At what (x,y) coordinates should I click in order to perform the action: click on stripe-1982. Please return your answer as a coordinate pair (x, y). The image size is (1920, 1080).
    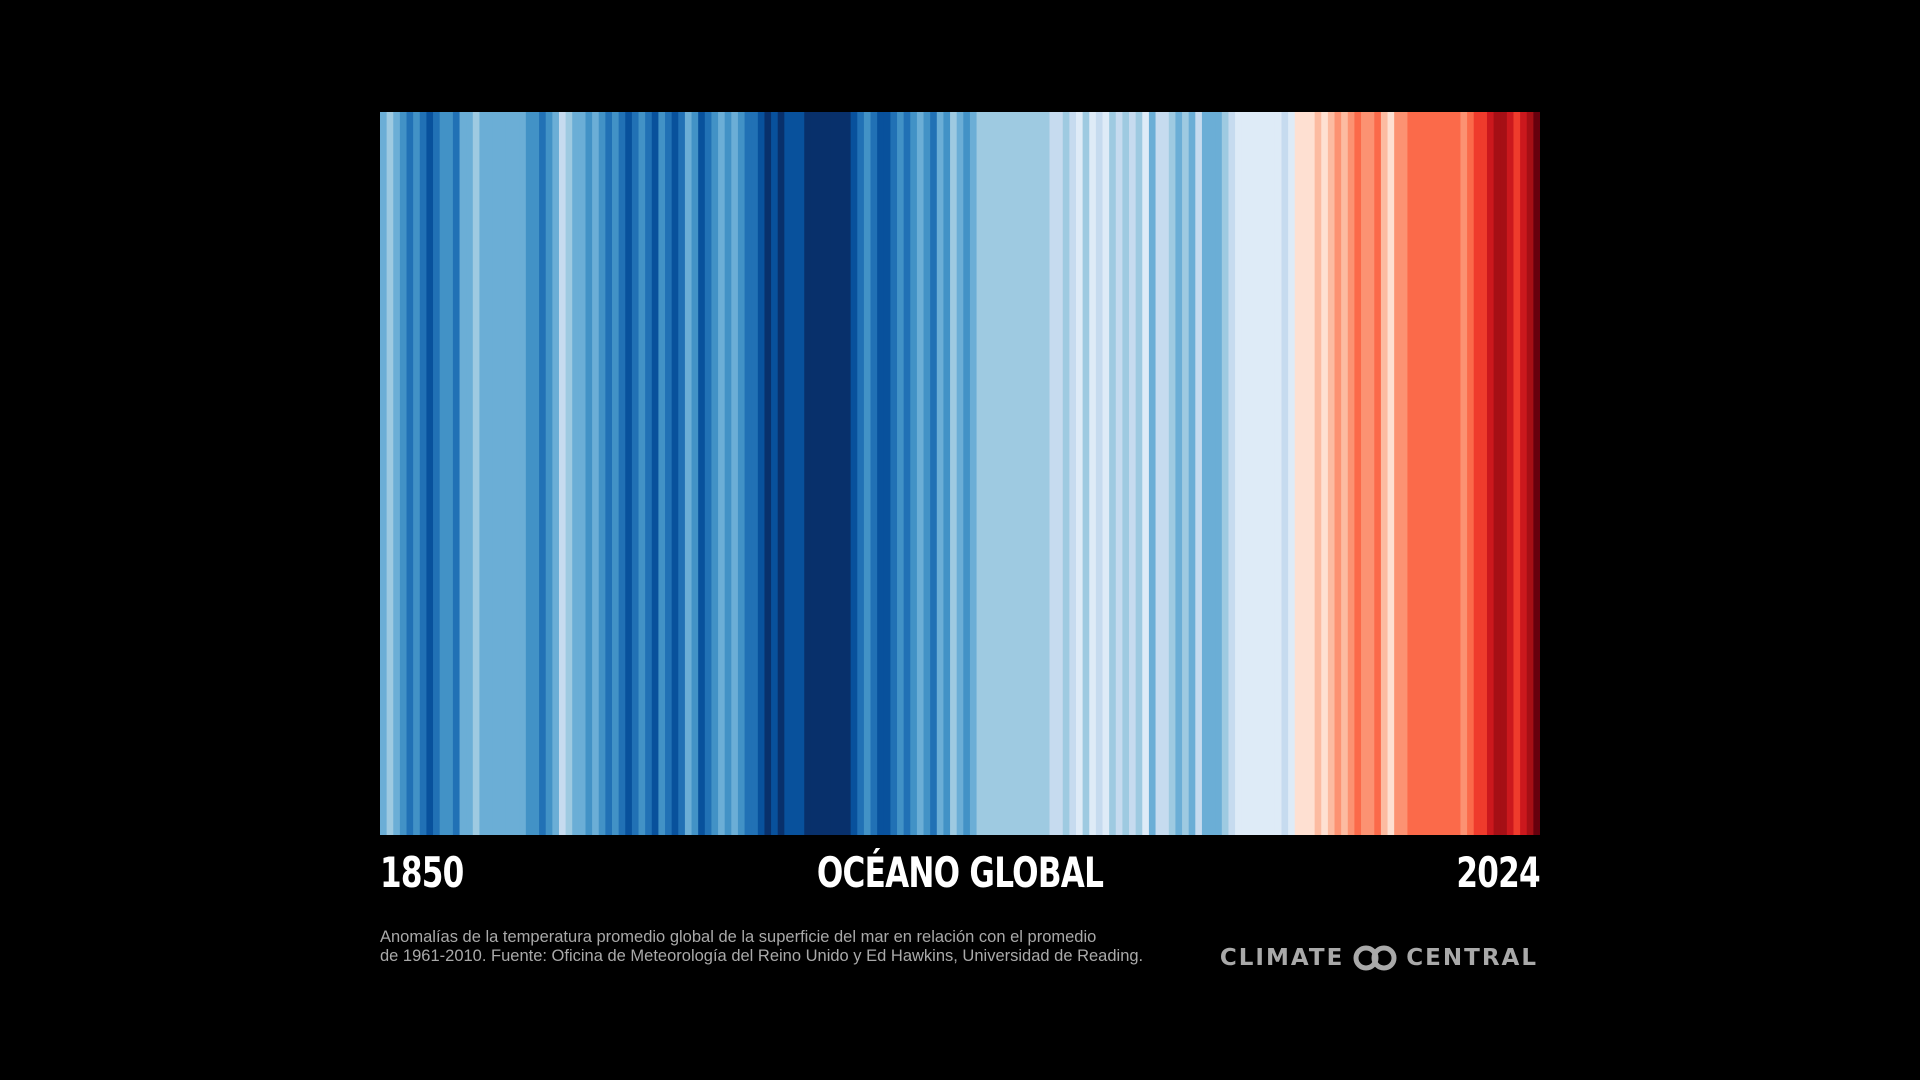
    Looking at the image, I should click on (1258, 473).